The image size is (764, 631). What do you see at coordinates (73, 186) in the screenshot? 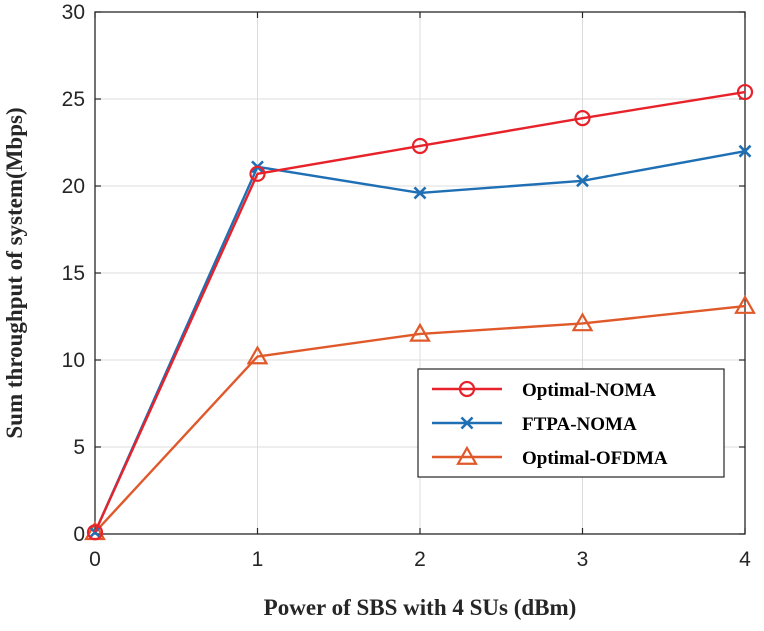
I see `y-tick-label: 20` at bounding box center [73, 186].